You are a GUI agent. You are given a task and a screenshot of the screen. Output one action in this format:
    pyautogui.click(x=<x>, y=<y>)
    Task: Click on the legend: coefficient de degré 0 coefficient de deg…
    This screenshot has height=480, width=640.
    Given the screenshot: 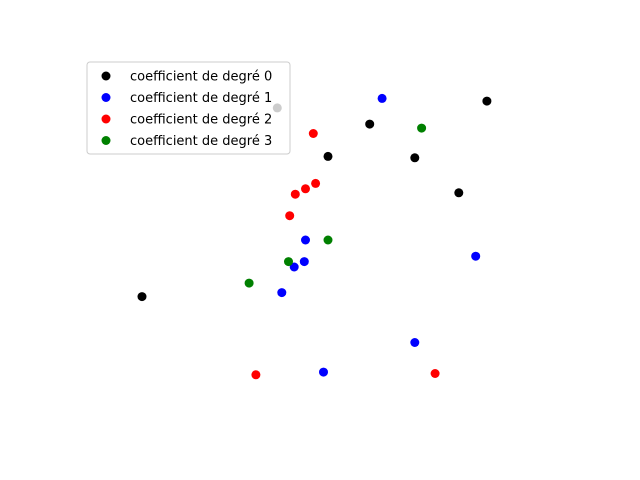 What is the action you would take?
    pyautogui.click(x=188, y=108)
    